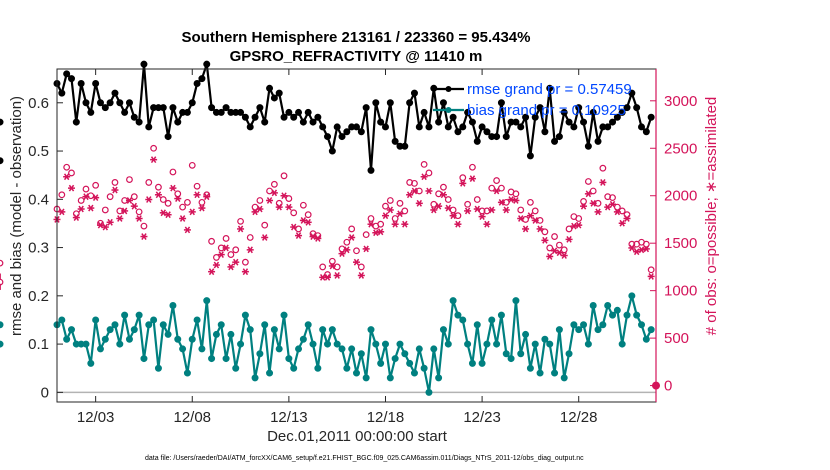 This screenshot has height=470, width=830. What do you see at coordinates (38, 296) in the screenshot?
I see `y-left-tick-label: 0.2` at bounding box center [38, 296].